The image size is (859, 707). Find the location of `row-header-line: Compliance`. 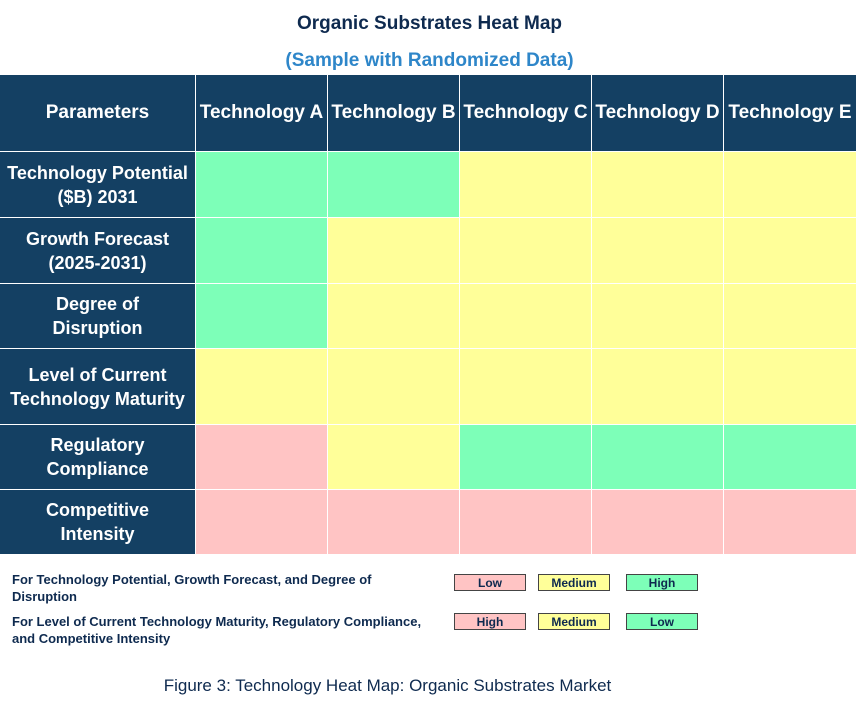

row-header-line: Compliance is located at coordinates (97, 469).